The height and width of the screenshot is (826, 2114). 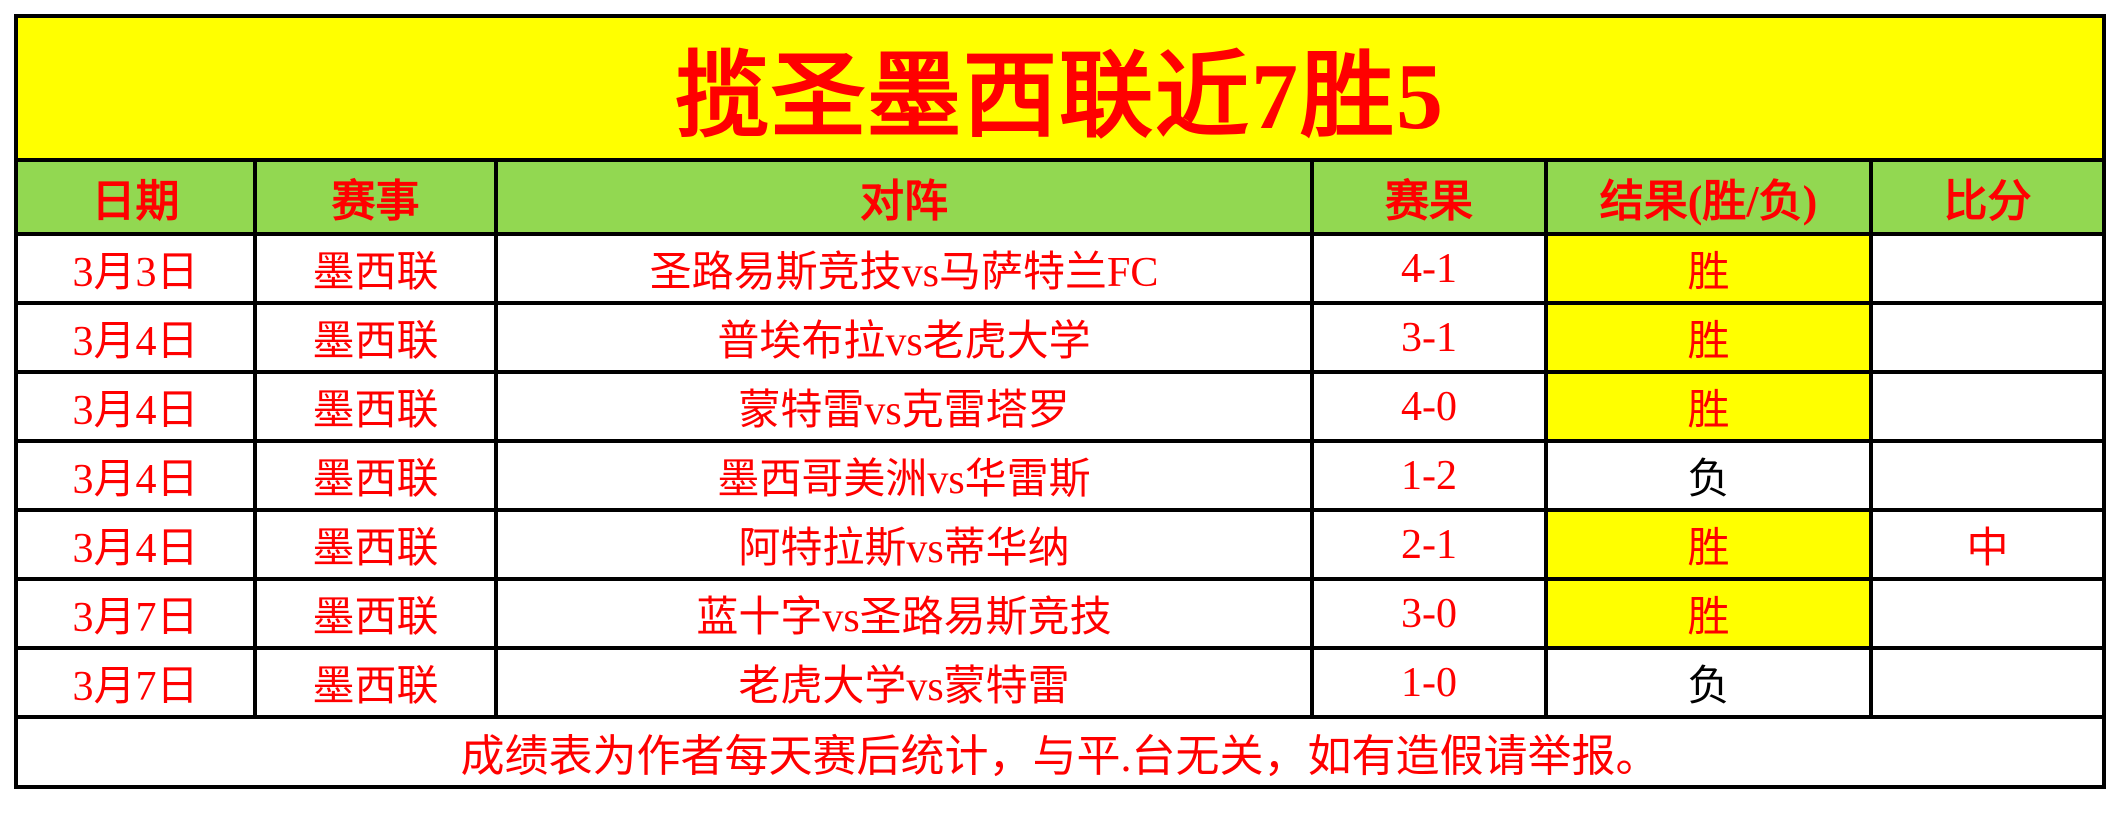 I want to click on score-cell: 3-0, so click(x=1429, y=613).